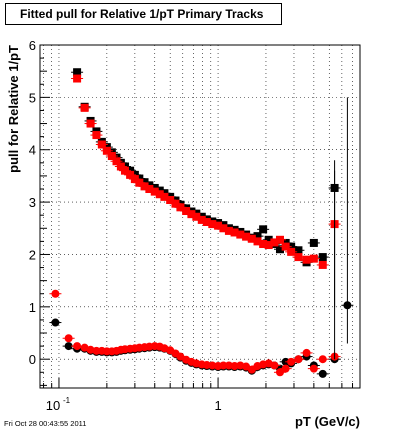 The image size is (400, 433). What do you see at coordinates (32, 202) in the screenshot?
I see `y-tick-label: 3` at bounding box center [32, 202].